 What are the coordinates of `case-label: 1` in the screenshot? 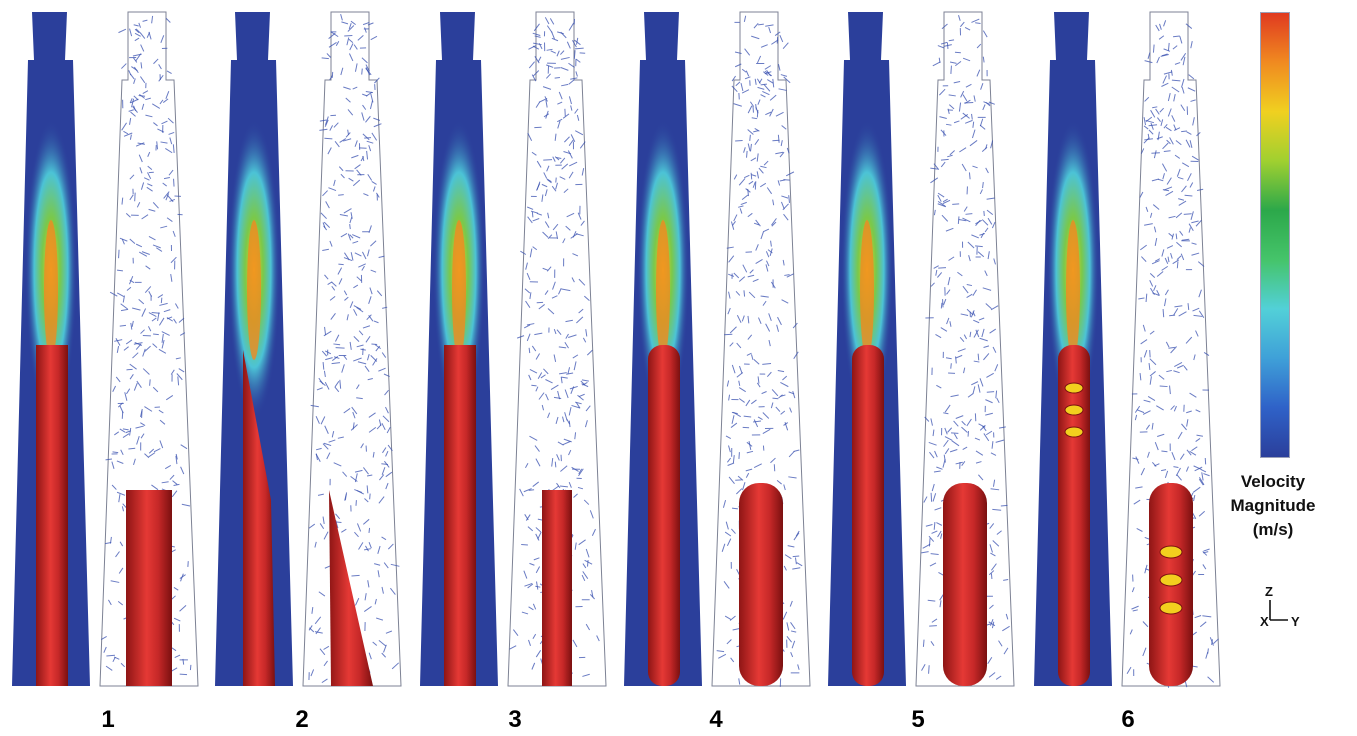 It's located at (108, 719).